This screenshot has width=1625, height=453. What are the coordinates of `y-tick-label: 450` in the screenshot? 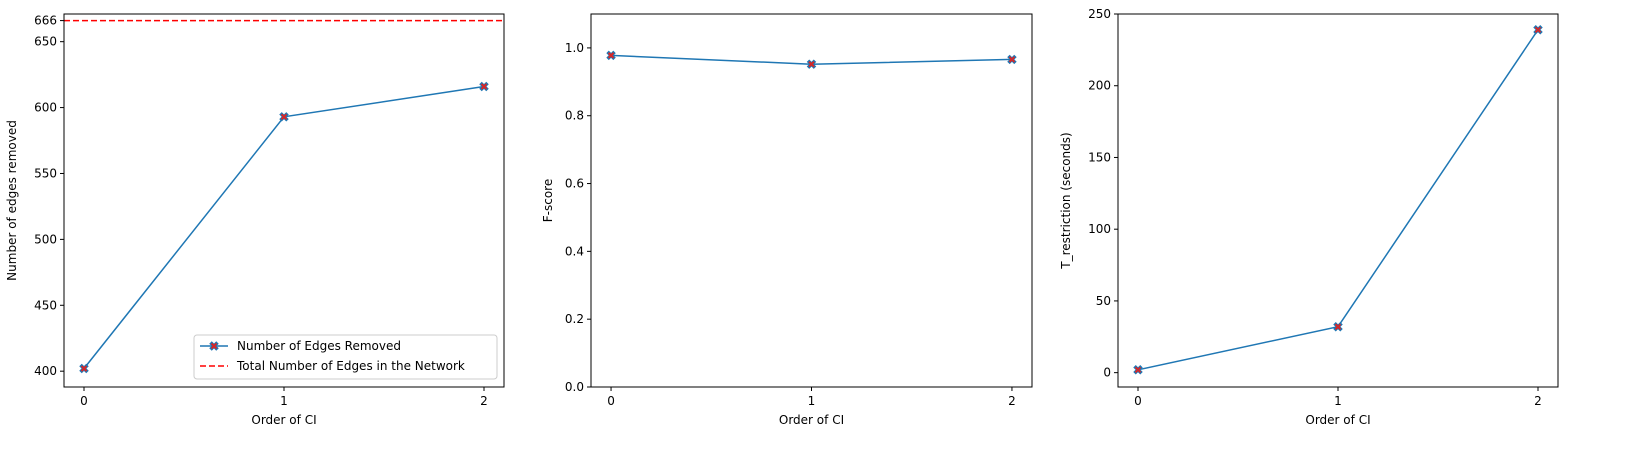 It's located at (45, 305).